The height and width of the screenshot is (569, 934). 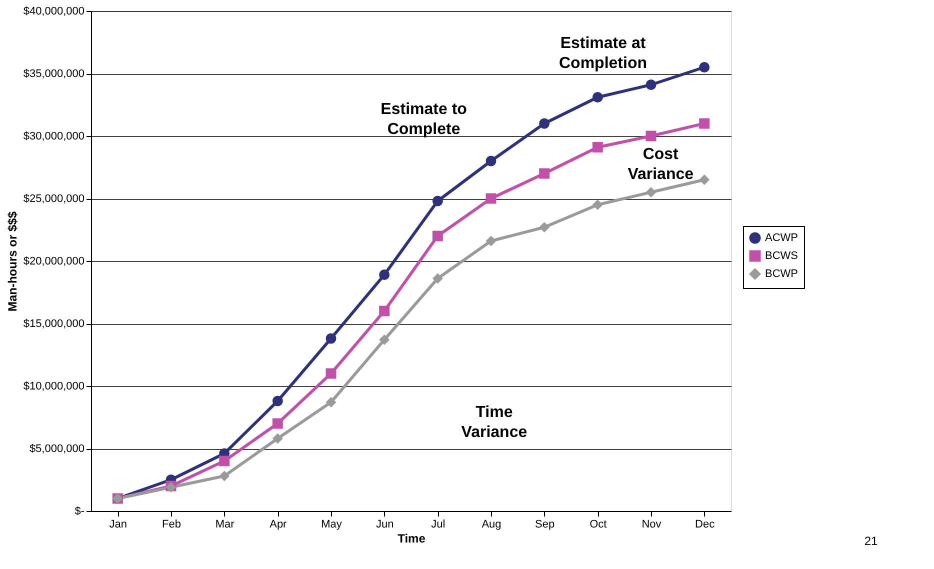 What do you see at coordinates (53, 136) in the screenshot?
I see `y-tick-label: $30,000,000` at bounding box center [53, 136].